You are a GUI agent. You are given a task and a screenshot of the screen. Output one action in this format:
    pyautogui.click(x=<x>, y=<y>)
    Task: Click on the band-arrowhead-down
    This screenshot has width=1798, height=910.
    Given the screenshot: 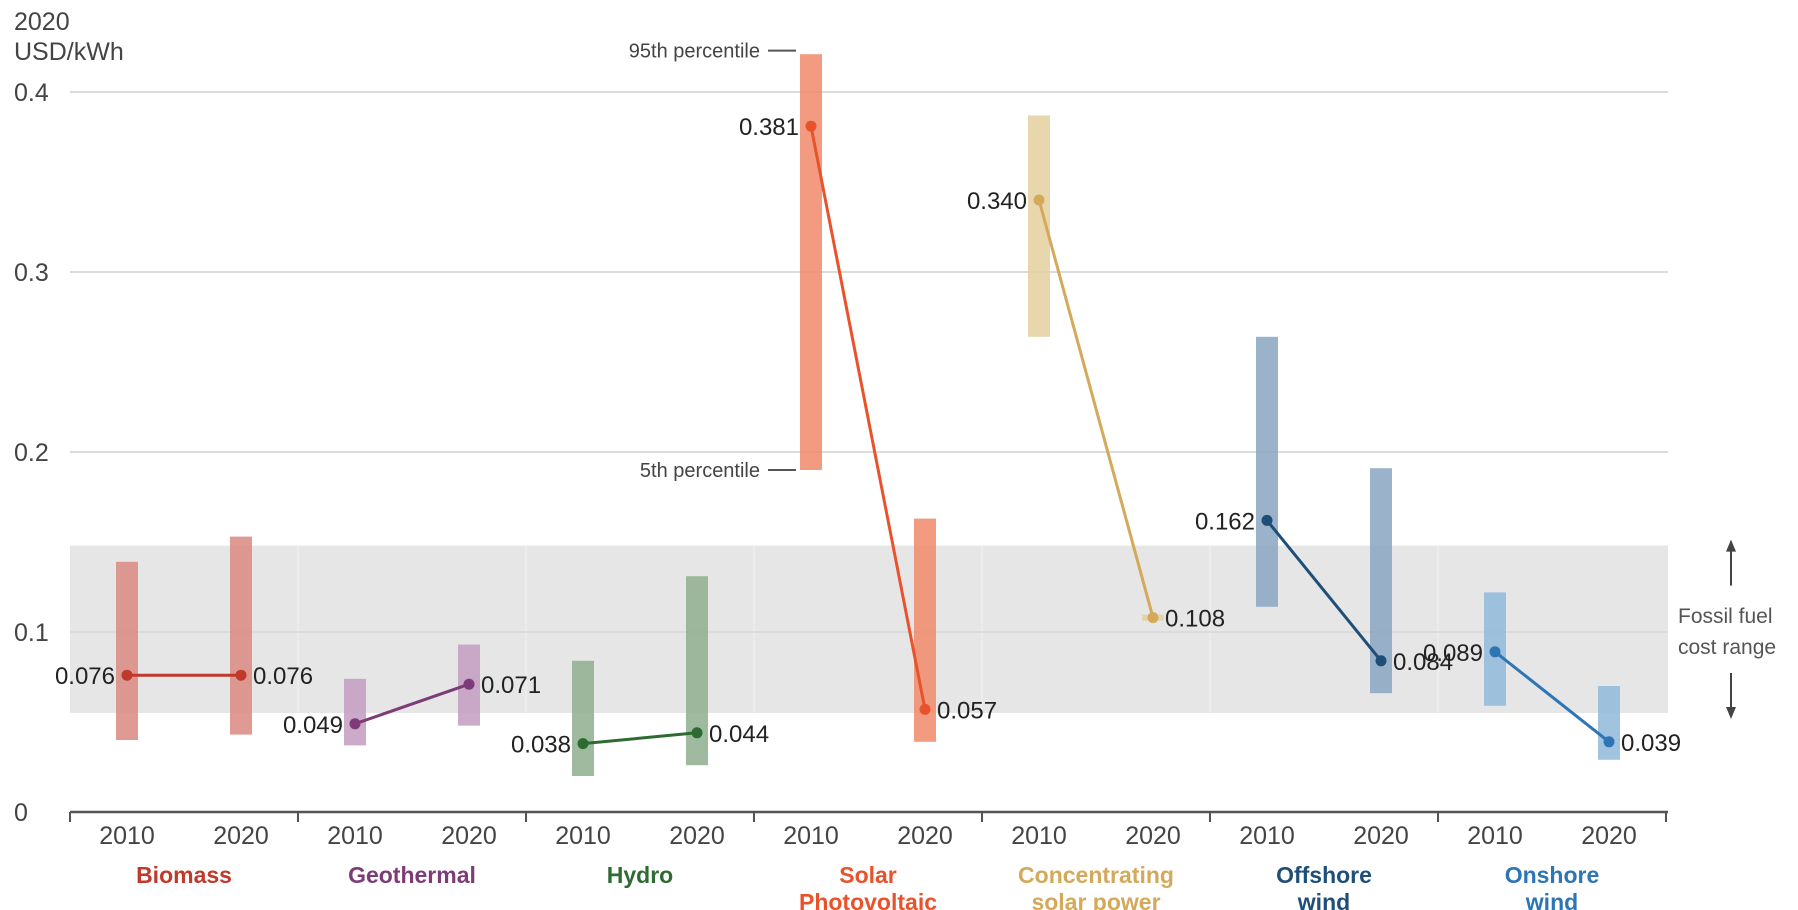 What is the action you would take?
    pyautogui.click(x=1731, y=713)
    